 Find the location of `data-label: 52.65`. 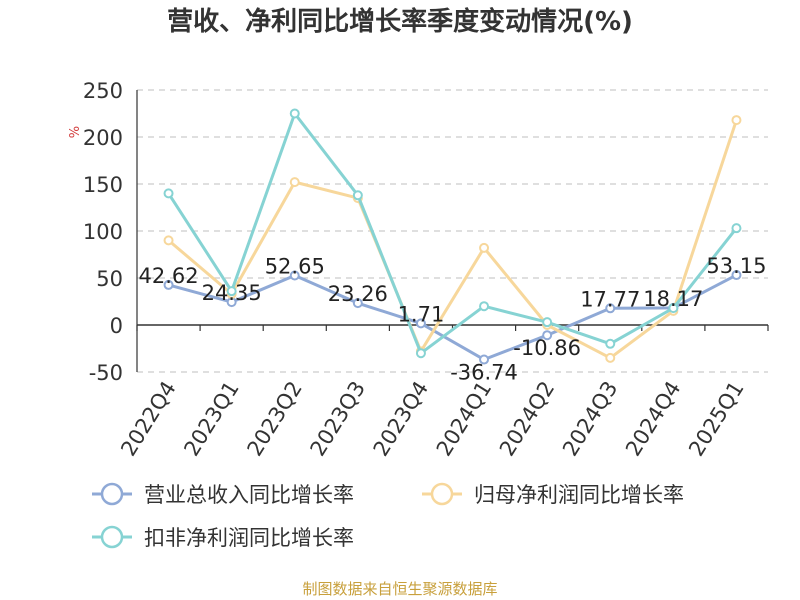

data-label: 52.65 is located at coordinates (295, 267).